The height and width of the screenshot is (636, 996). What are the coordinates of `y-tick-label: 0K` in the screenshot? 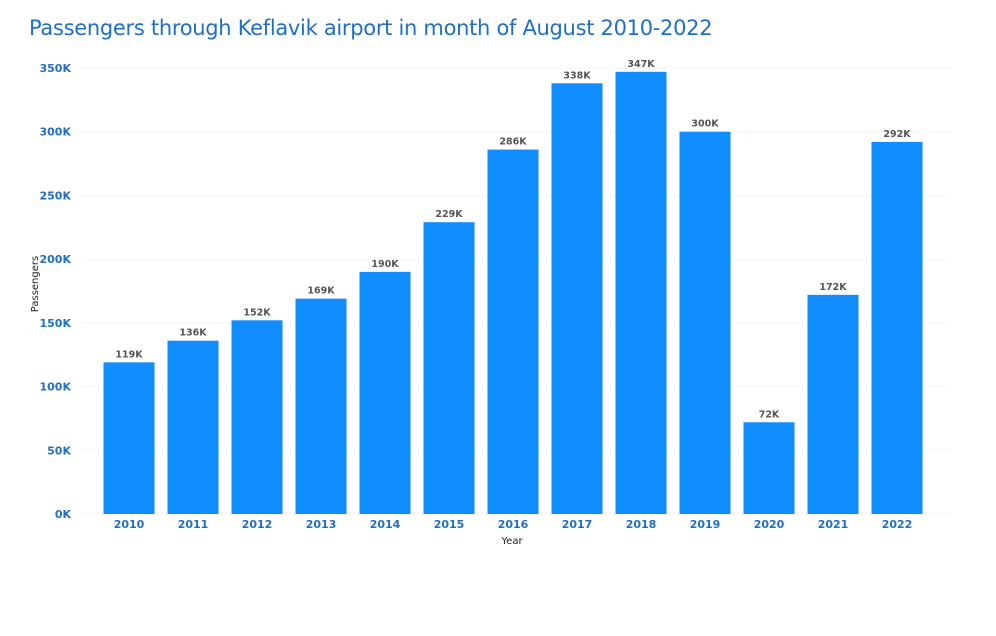 It's located at (63, 514).